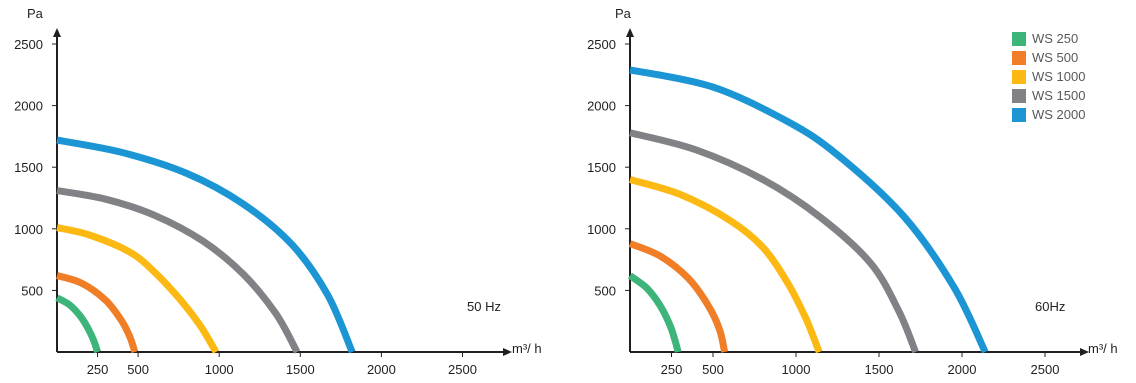  What do you see at coordinates (1050, 306) in the screenshot?
I see `frequency-annotation: 60Hz` at bounding box center [1050, 306].